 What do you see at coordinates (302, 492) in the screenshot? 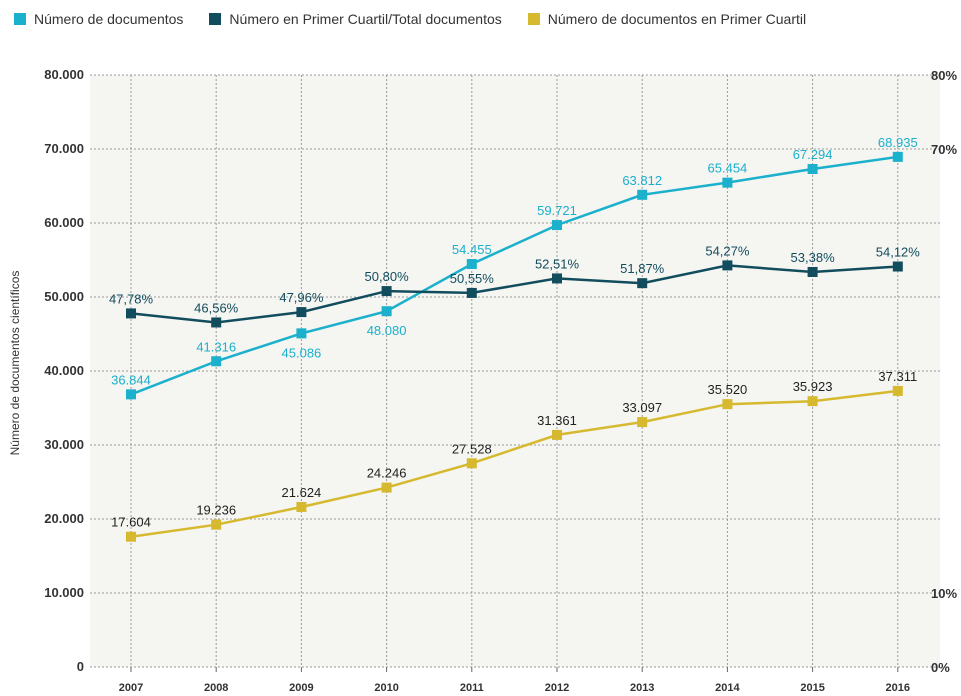
I see `data-label: 21.624` at bounding box center [302, 492].